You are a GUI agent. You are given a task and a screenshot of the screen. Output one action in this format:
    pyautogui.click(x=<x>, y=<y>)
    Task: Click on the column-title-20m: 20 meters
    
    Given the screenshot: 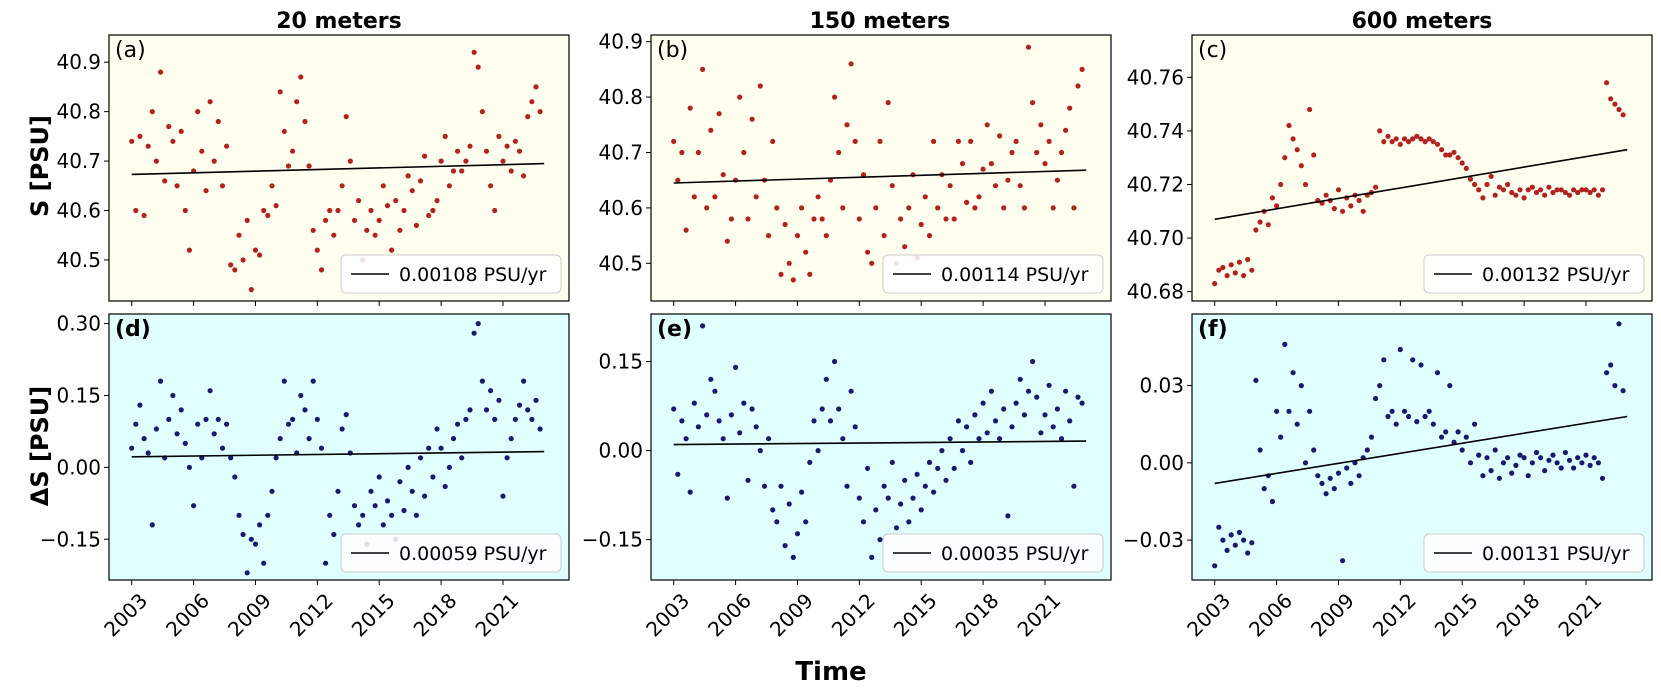 What is the action you would take?
    pyautogui.click(x=339, y=21)
    